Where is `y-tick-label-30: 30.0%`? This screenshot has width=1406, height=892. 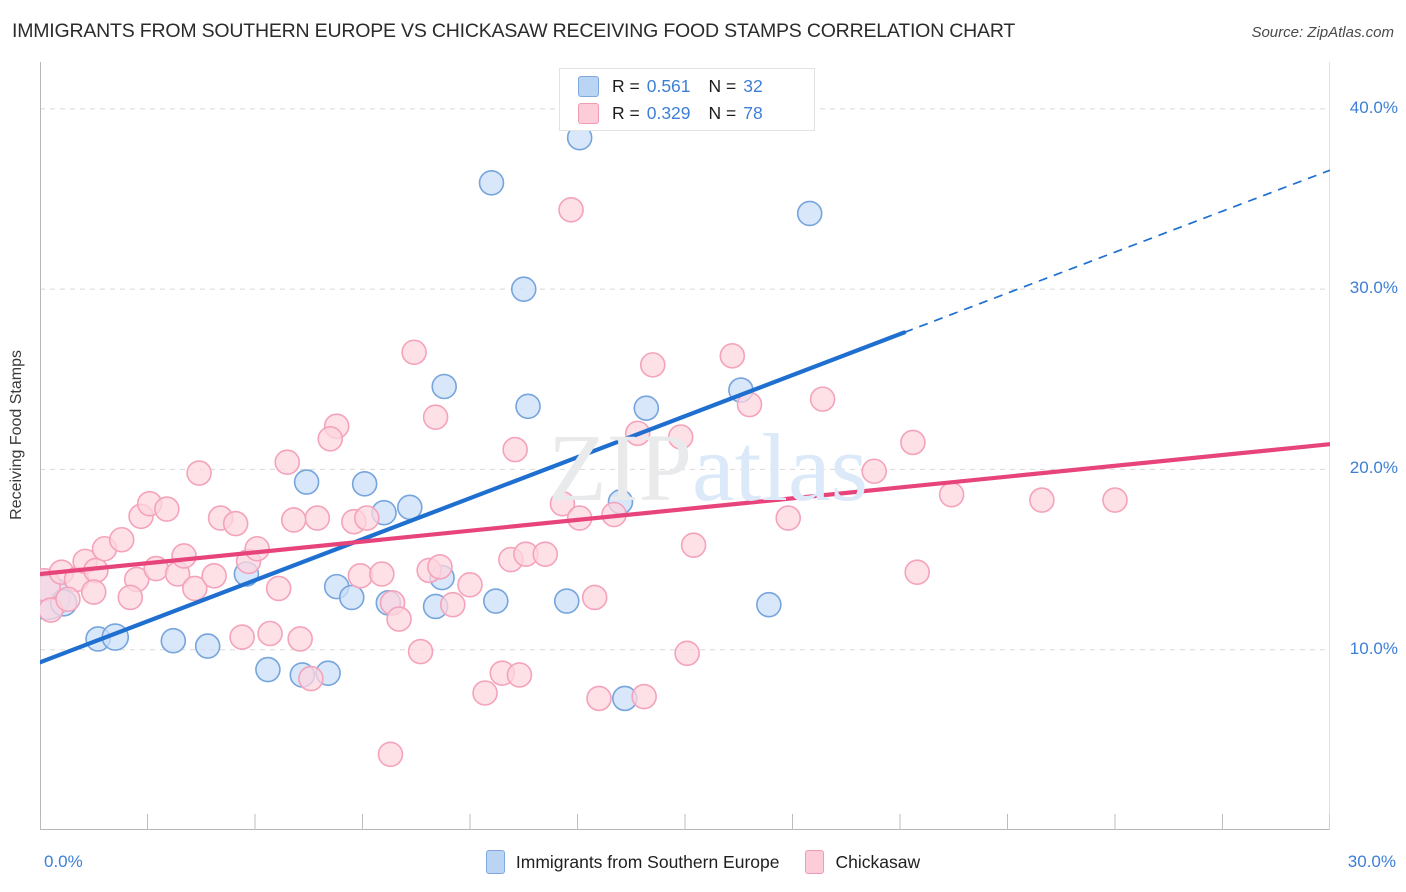
y-tick-label-30: 30.0% is located at coordinates (1373, 288).